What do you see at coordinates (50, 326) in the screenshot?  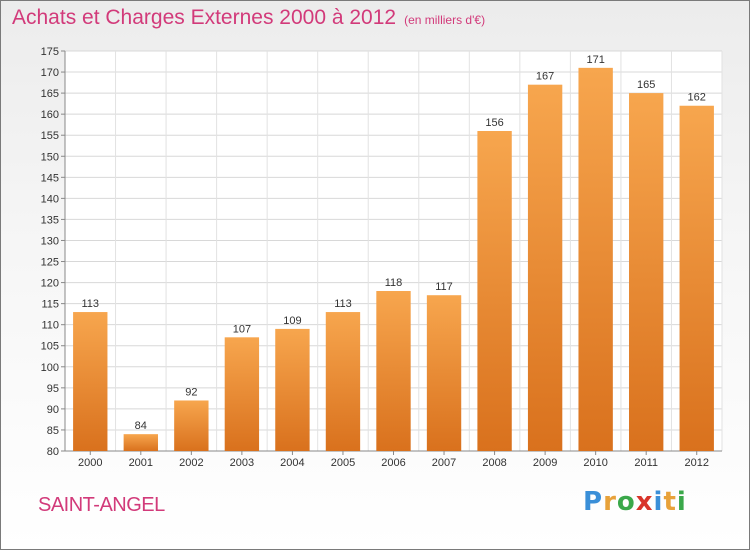 I see `y-tick-label: 110` at bounding box center [50, 326].